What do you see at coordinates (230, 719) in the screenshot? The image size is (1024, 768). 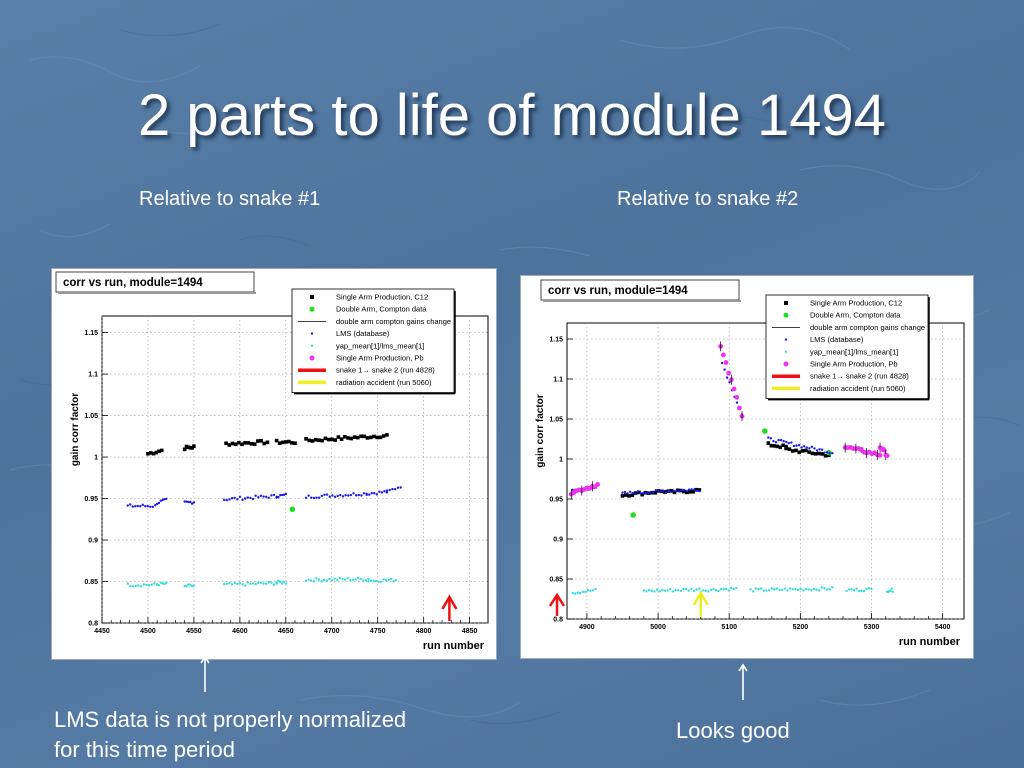 I see `left-note-line1: LMS data is not properly normalized` at bounding box center [230, 719].